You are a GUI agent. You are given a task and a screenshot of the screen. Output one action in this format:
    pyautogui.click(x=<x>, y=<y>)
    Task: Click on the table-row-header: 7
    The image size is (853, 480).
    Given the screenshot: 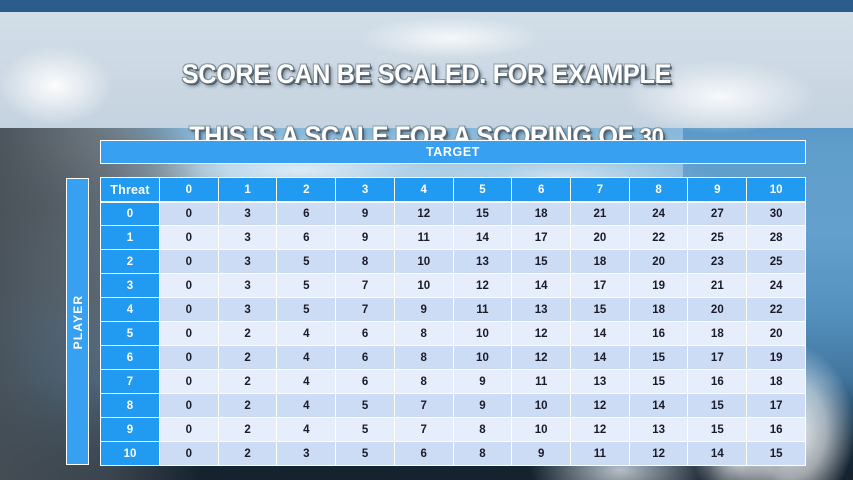 What is the action you would take?
    pyautogui.click(x=130, y=382)
    